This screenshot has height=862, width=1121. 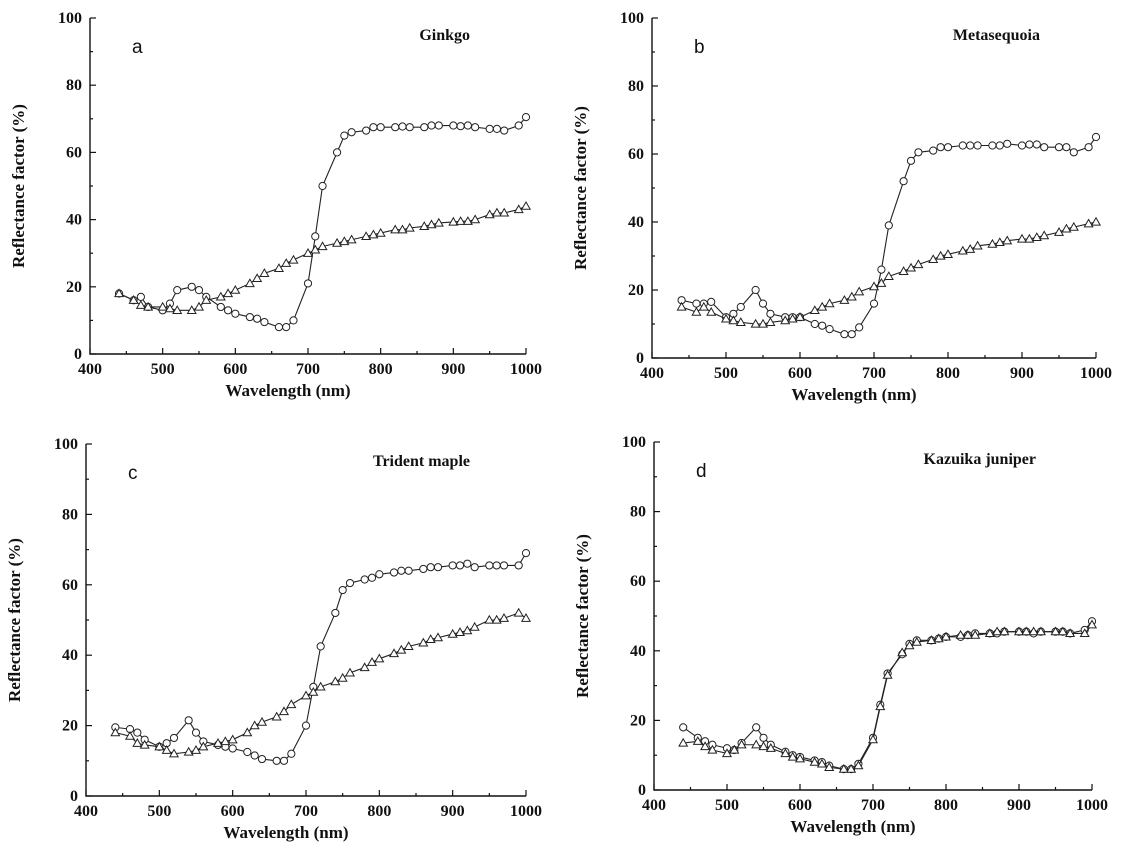 I want to click on y-tick-label: 40, so click(x=636, y=222).